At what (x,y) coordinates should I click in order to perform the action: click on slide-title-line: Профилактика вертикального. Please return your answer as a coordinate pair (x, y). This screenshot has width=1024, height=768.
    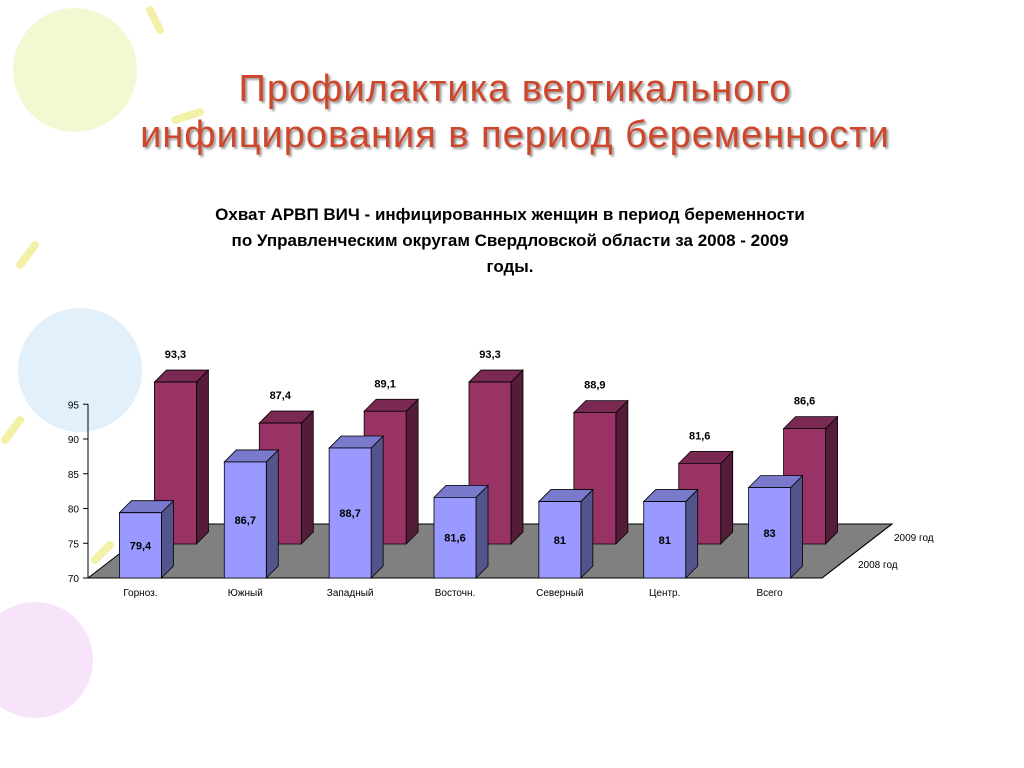
    Looking at the image, I should click on (515, 89).